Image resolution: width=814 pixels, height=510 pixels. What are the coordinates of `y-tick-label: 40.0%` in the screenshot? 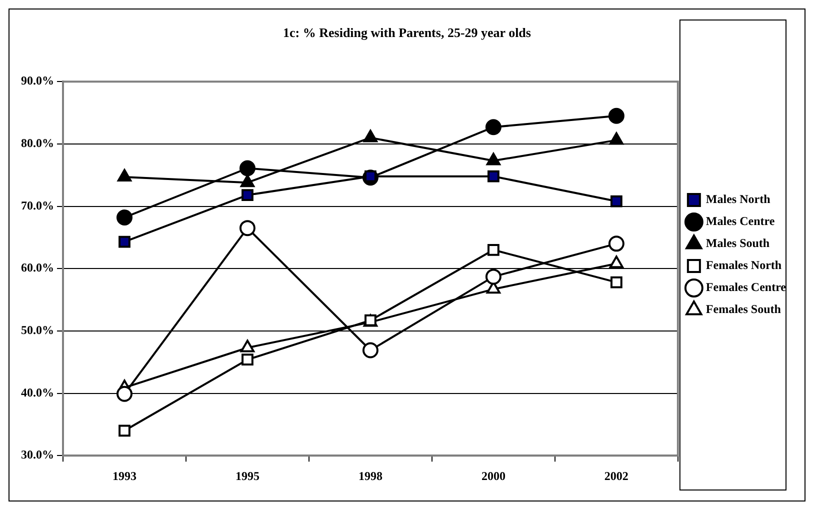 It's located at (37, 392).